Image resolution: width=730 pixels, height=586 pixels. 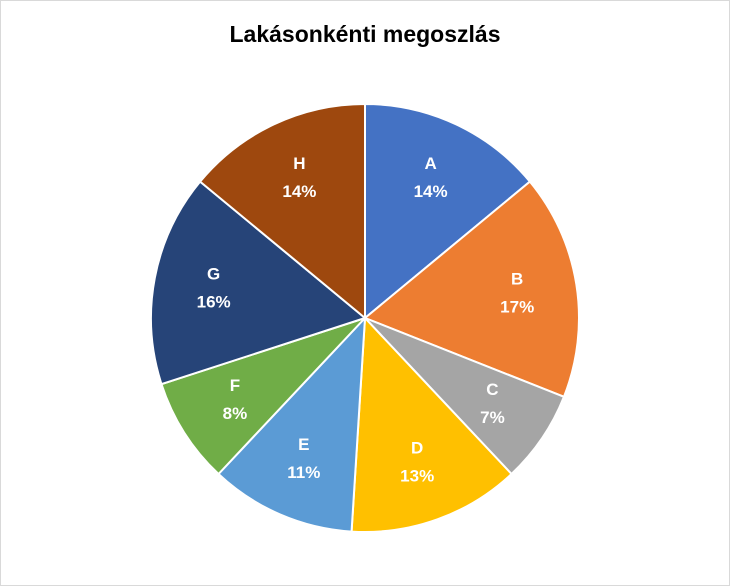 I want to click on slice-category-label: D, so click(x=417, y=447).